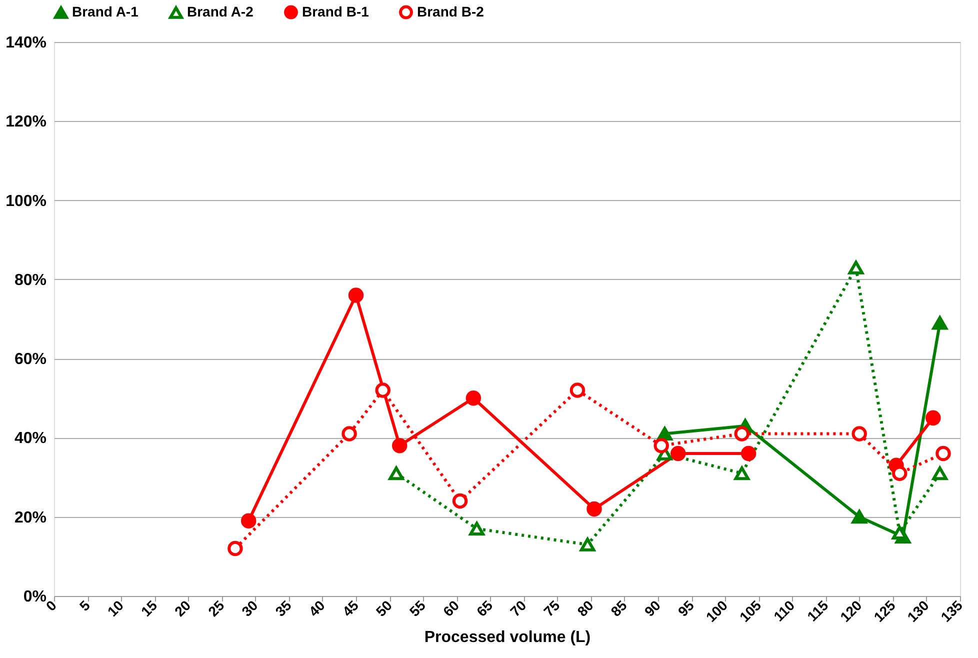 This screenshot has height=658, width=978. I want to click on x-tick-label: 95, so click(686, 608).